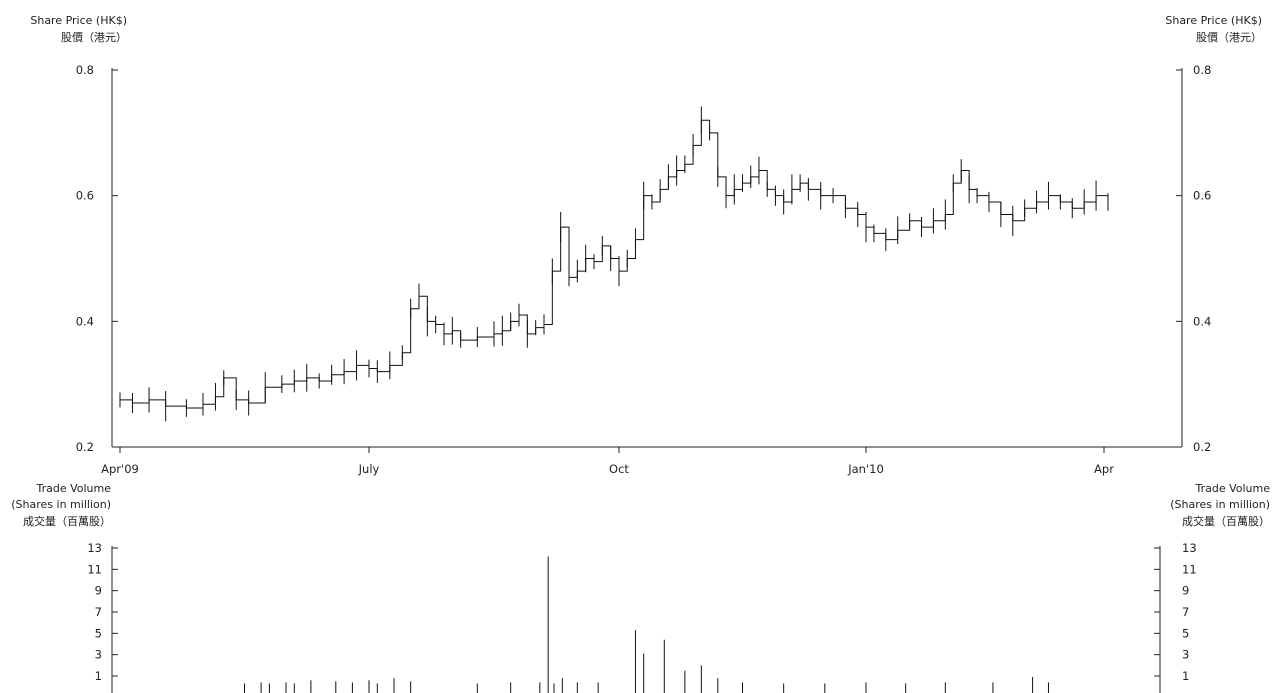 Image resolution: width=1276 pixels, height=693 pixels. Describe the element at coordinates (85, 321) in the screenshot. I see `price-ytick-left-label: 0.4` at that location.